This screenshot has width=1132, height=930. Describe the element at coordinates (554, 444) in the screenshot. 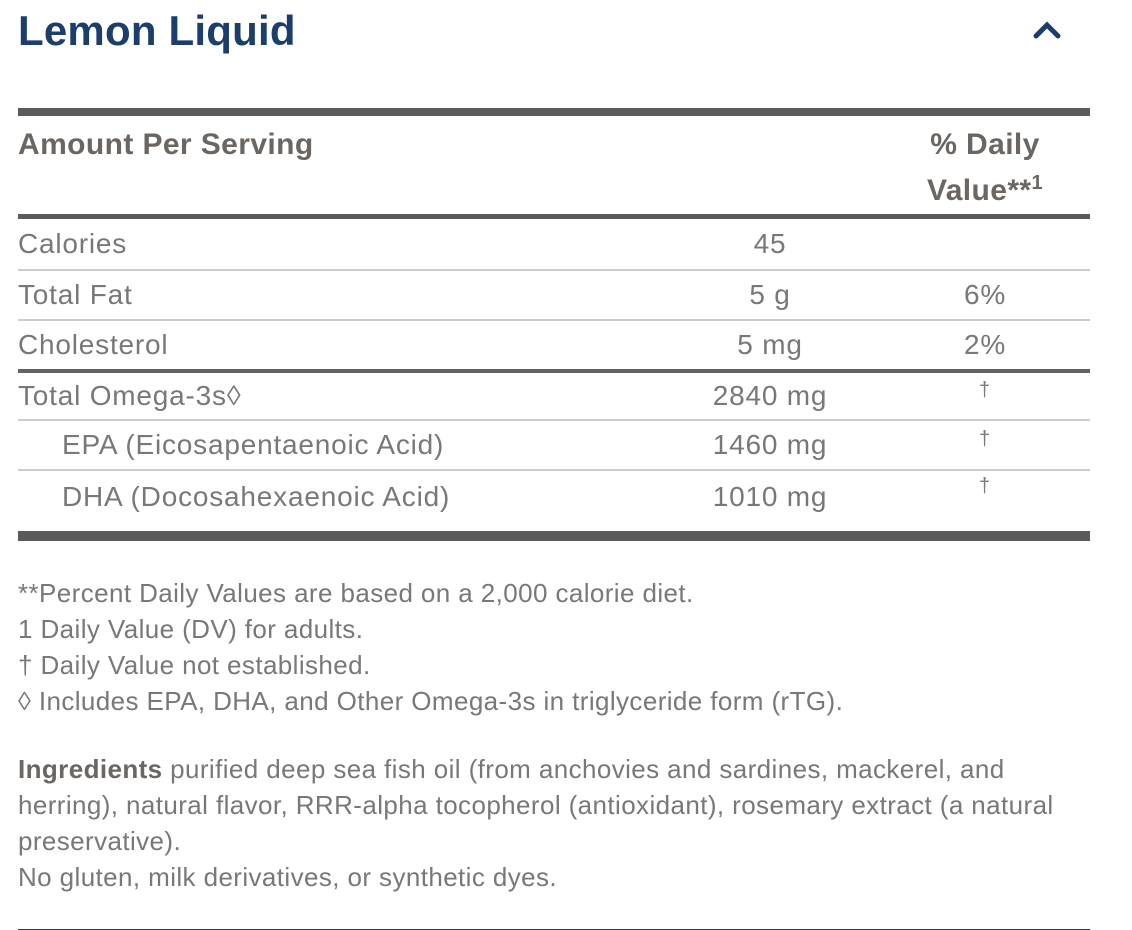

I see `table-row: EPA (Eicosapentaenoic Acid) 1460 mg †` at that location.